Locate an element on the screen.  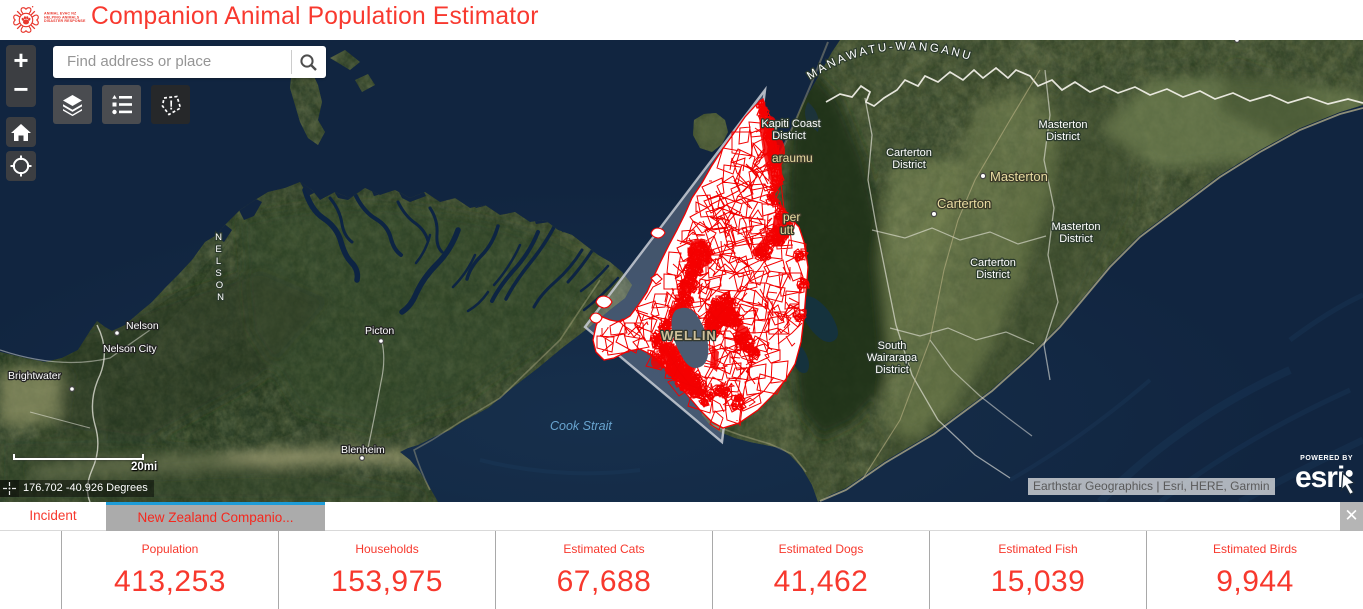
svg-text: Blenheim is located at coordinates (363, 450).